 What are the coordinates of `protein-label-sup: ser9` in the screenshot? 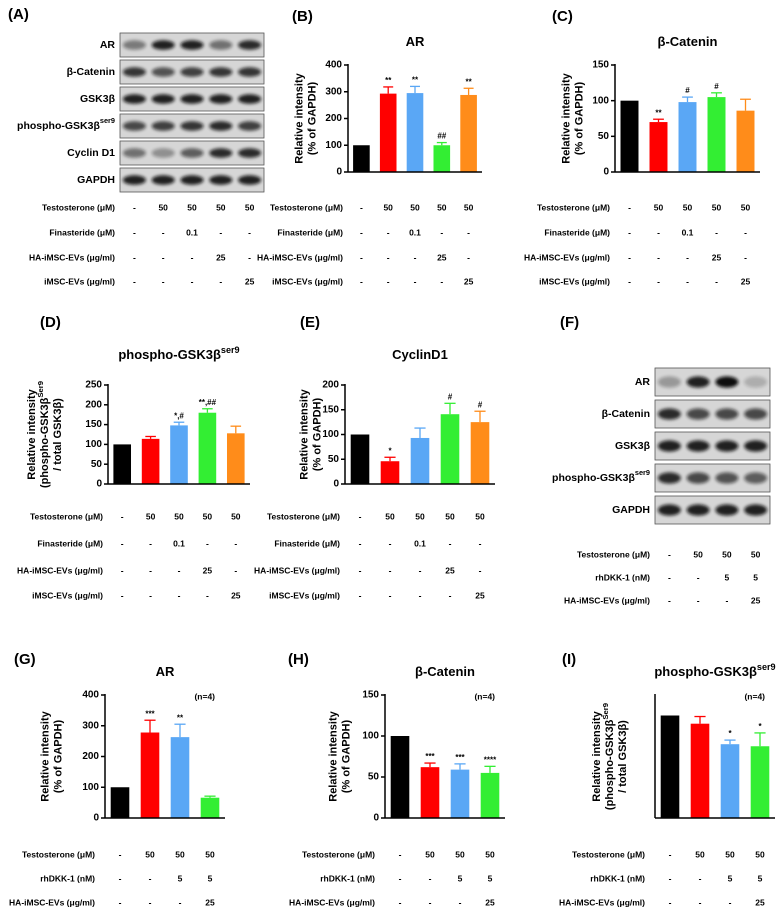 It's located at (642, 472).